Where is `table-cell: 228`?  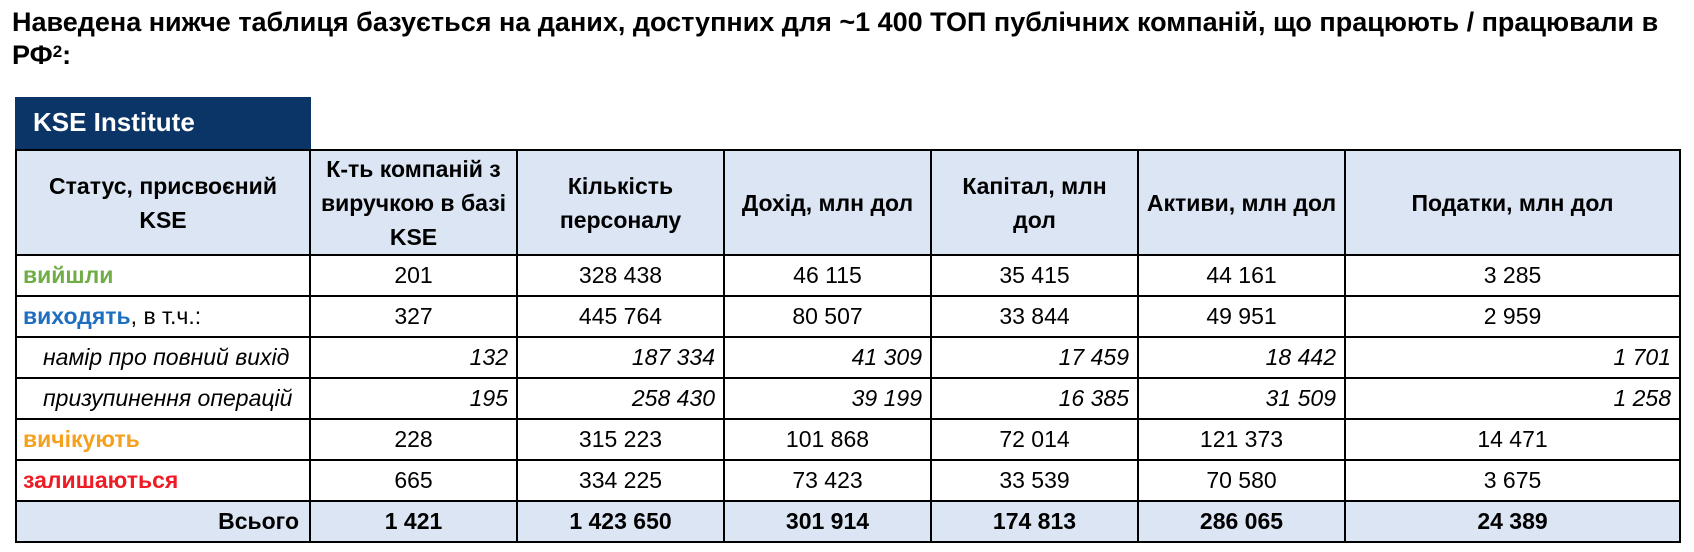 table-cell: 228 is located at coordinates (413, 439).